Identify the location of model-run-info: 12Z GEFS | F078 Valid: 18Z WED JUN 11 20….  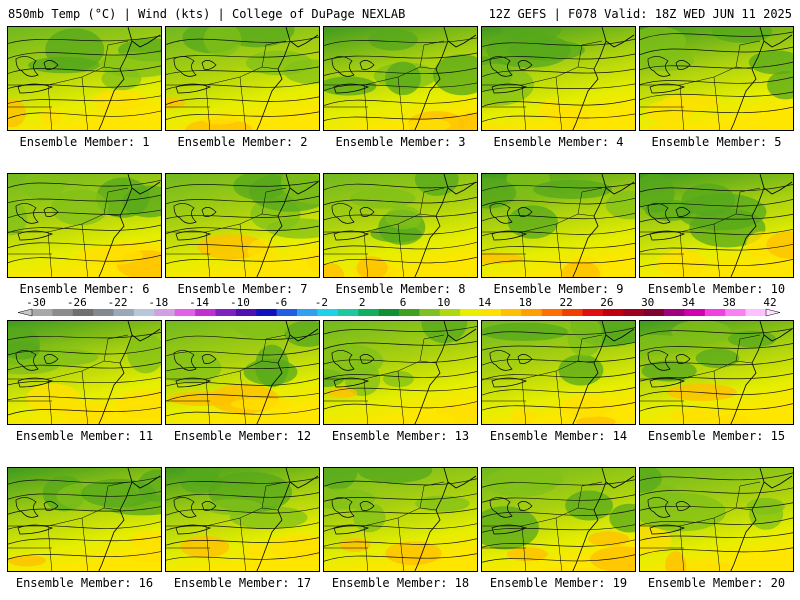
(640, 14).